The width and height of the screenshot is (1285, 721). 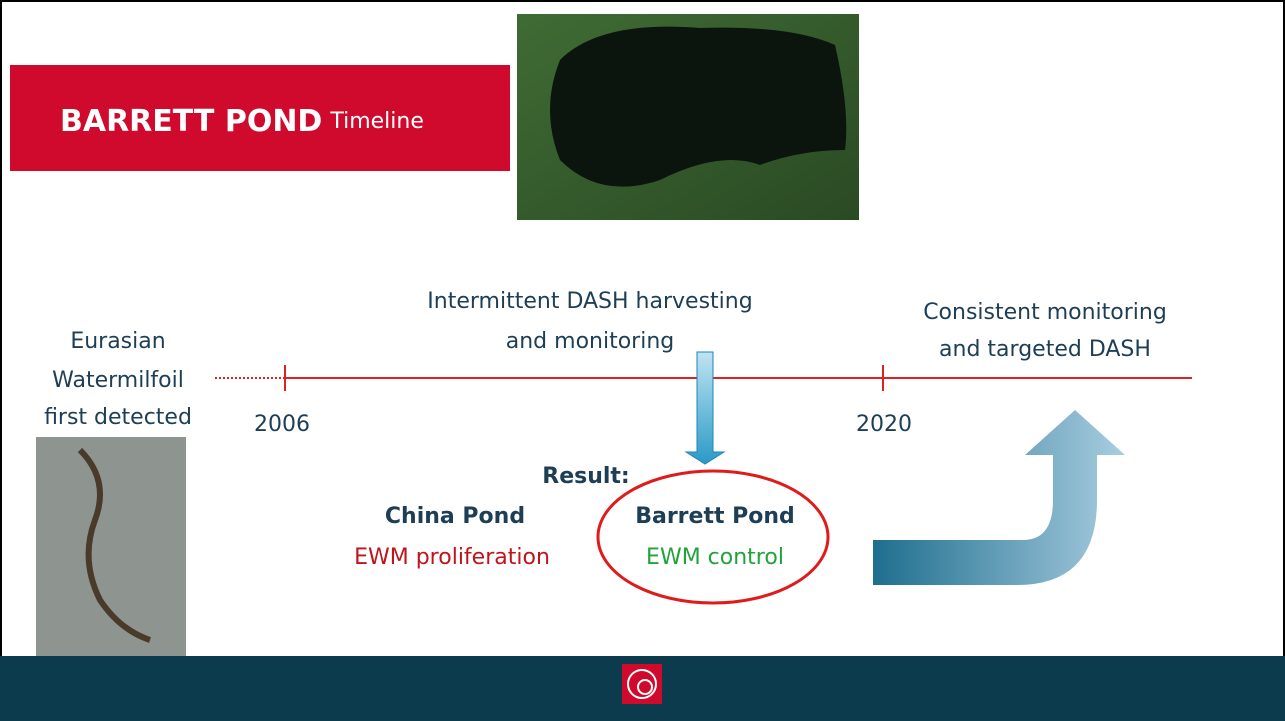 What do you see at coordinates (589, 301) in the screenshot?
I see `middle-label: Intermittent DASH harvesting` at bounding box center [589, 301].